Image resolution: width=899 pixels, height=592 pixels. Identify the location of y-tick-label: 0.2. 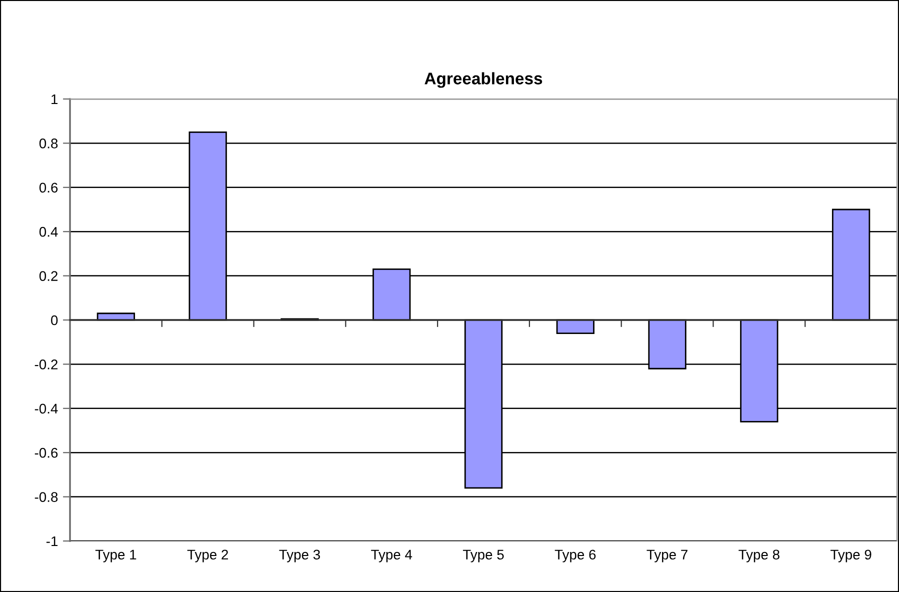
(48, 276).